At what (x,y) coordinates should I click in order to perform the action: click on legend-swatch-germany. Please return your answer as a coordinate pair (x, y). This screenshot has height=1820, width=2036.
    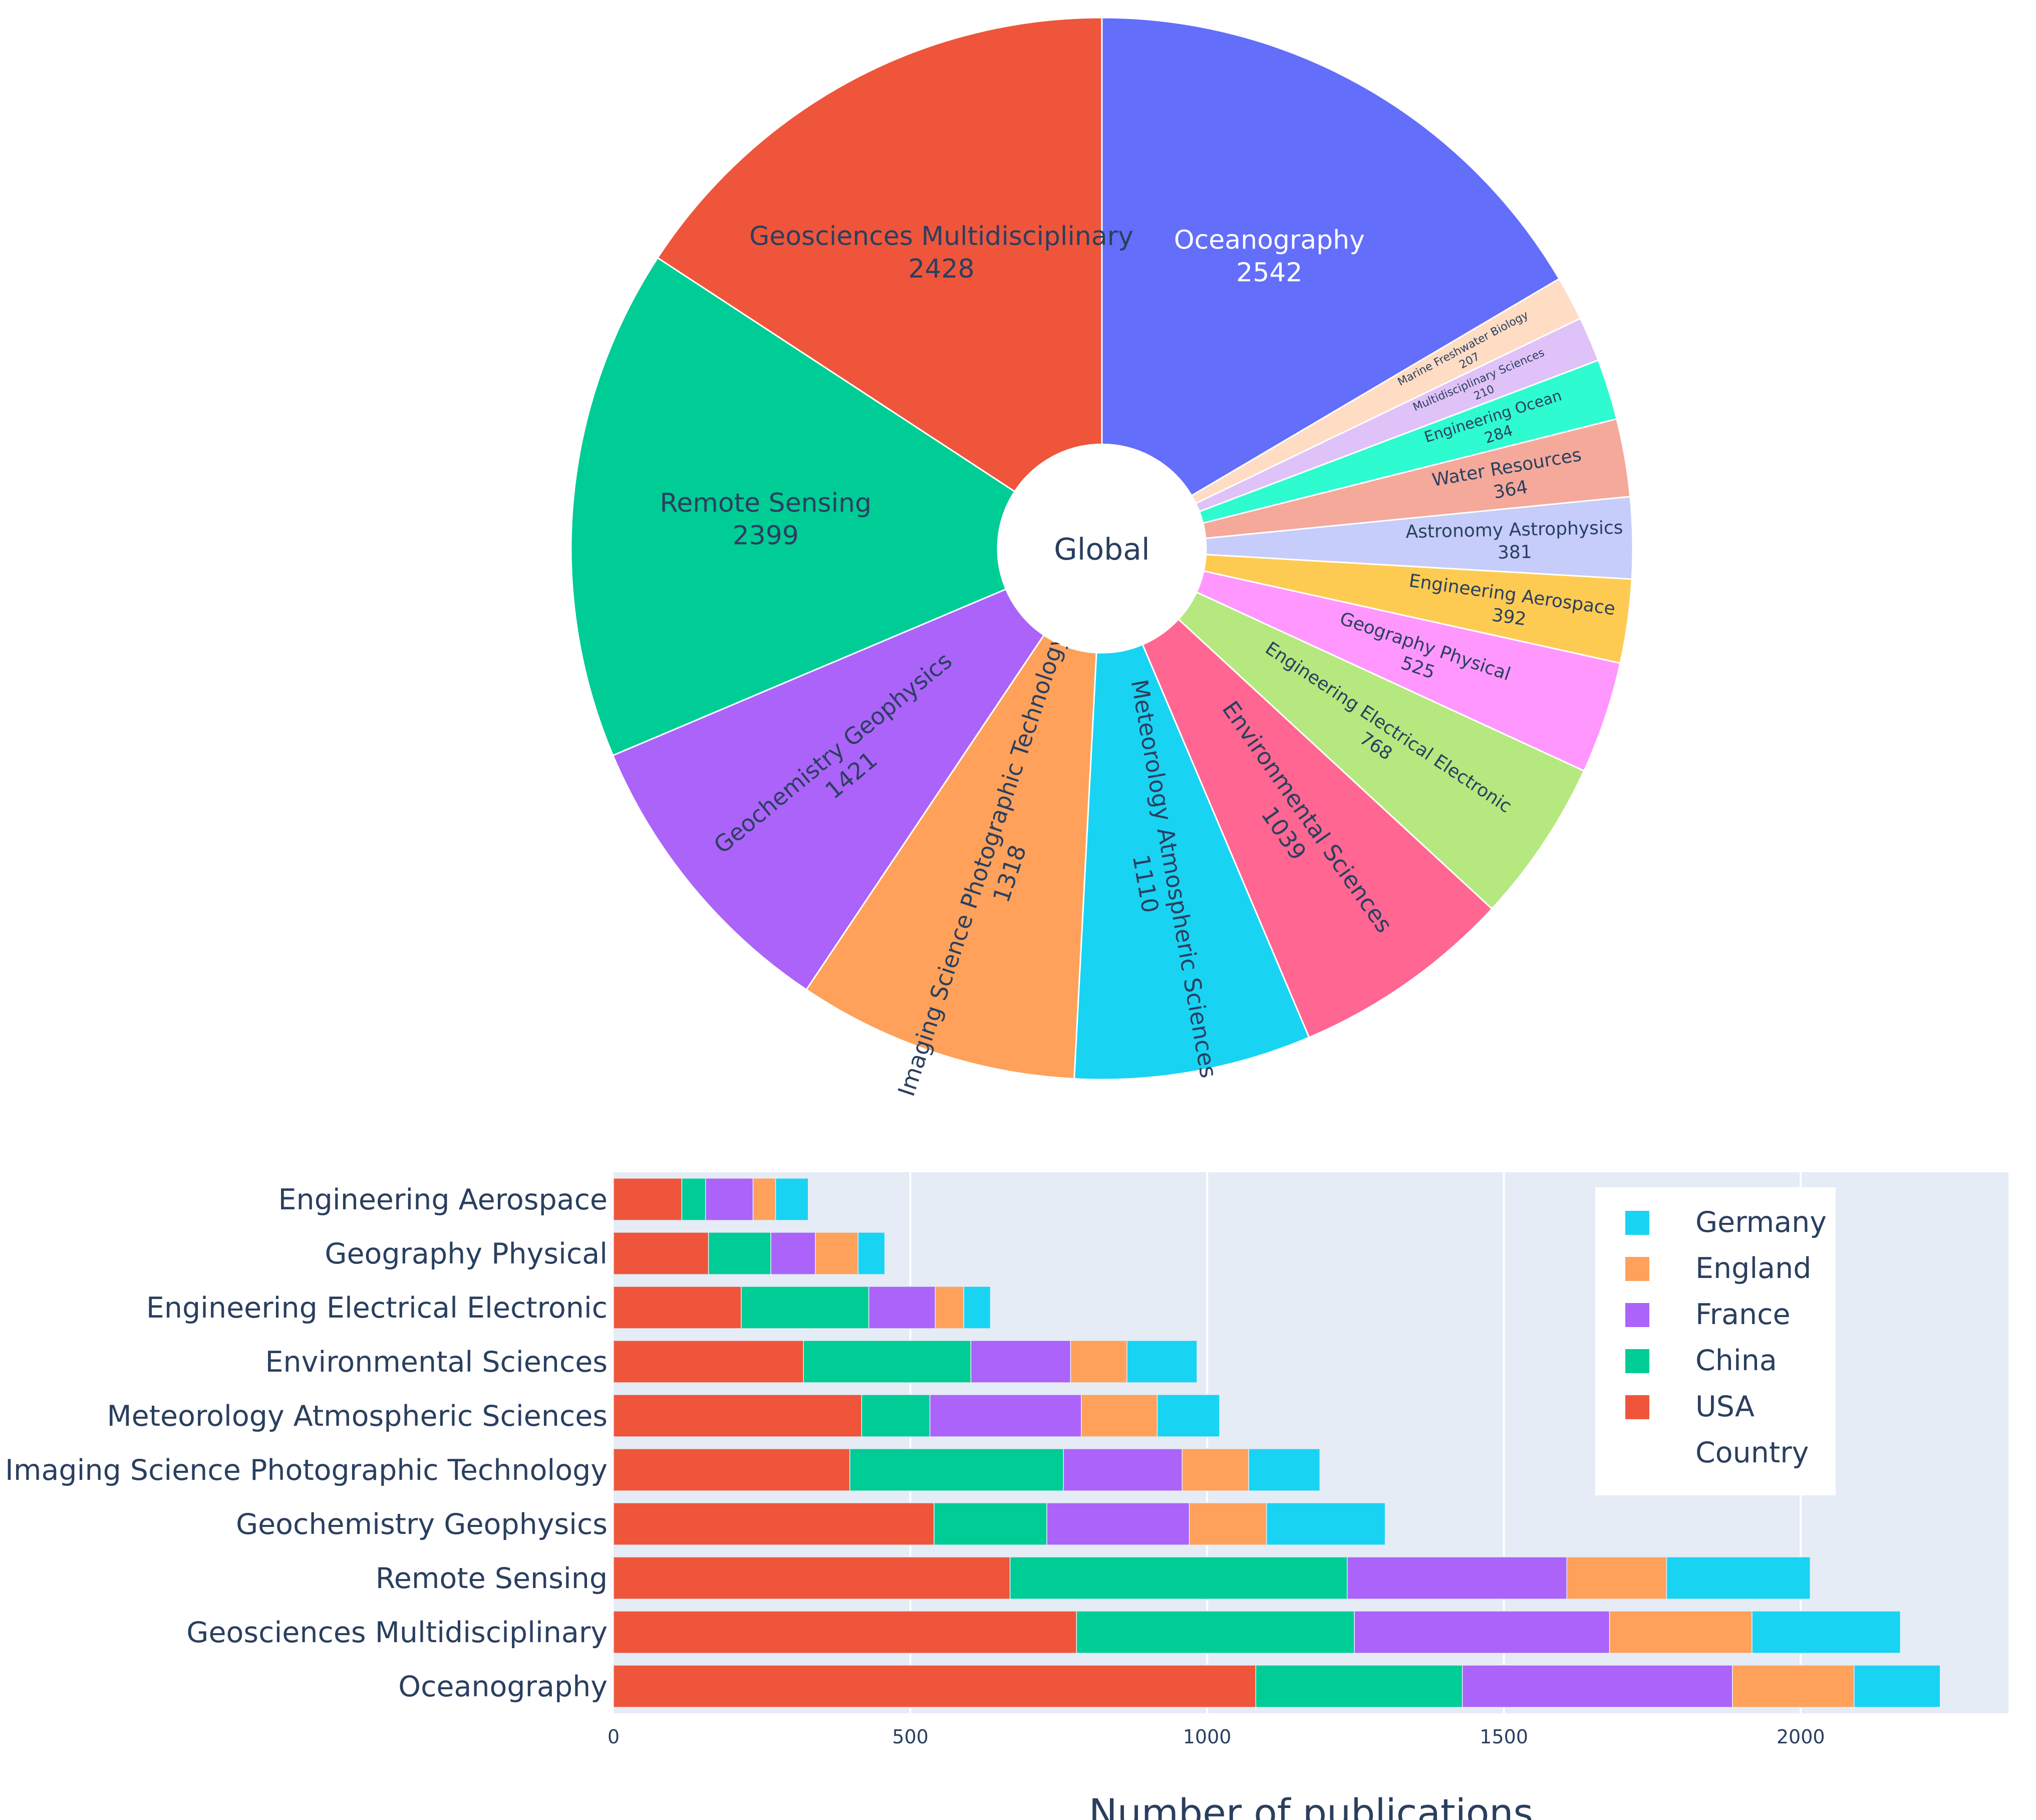
    Looking at the image, I should click on (1637, 1223).